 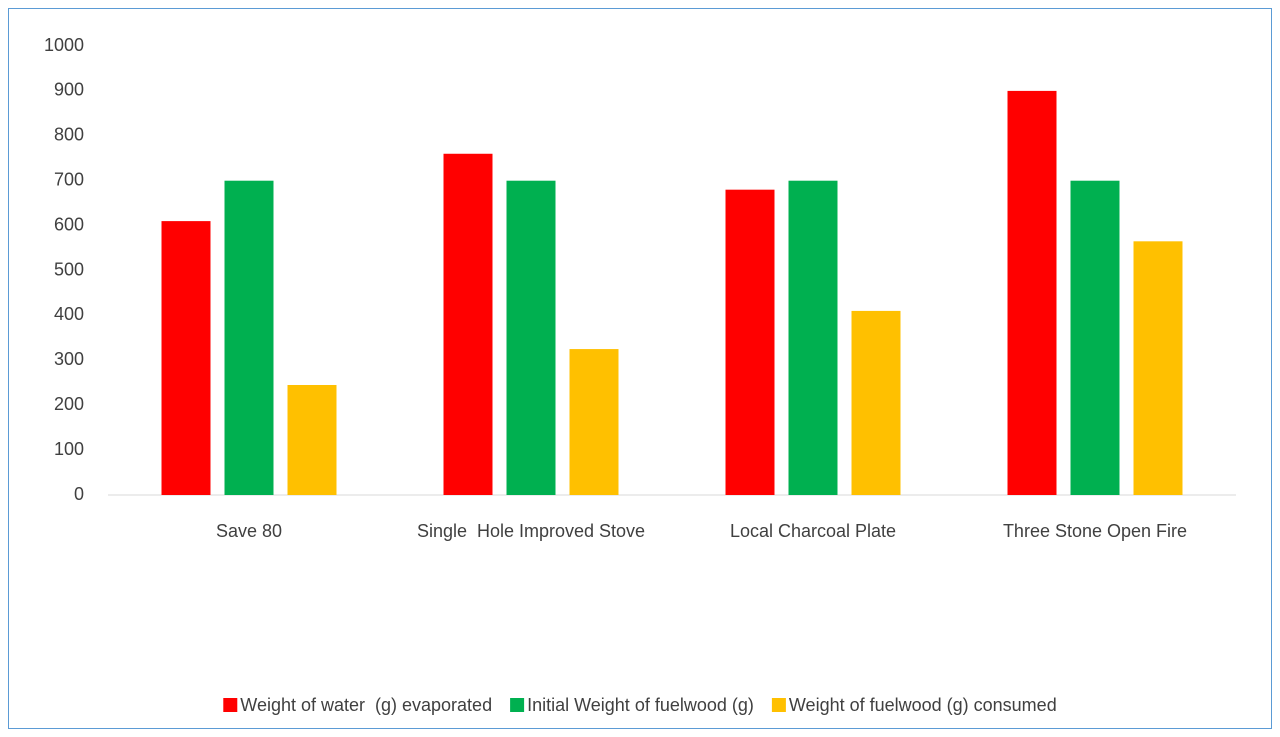 What do you see at coordinates (69, 359) in the screenshot?
I see `y-tick-label: 300` at bounding box center [69, 359].